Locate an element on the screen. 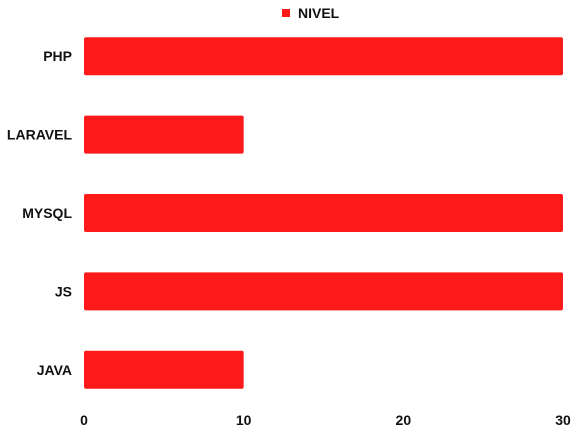 Image resolution: width=577 pixels, height=433 pixels. category-label-java: JAVA is located at coordinates (54, 370).